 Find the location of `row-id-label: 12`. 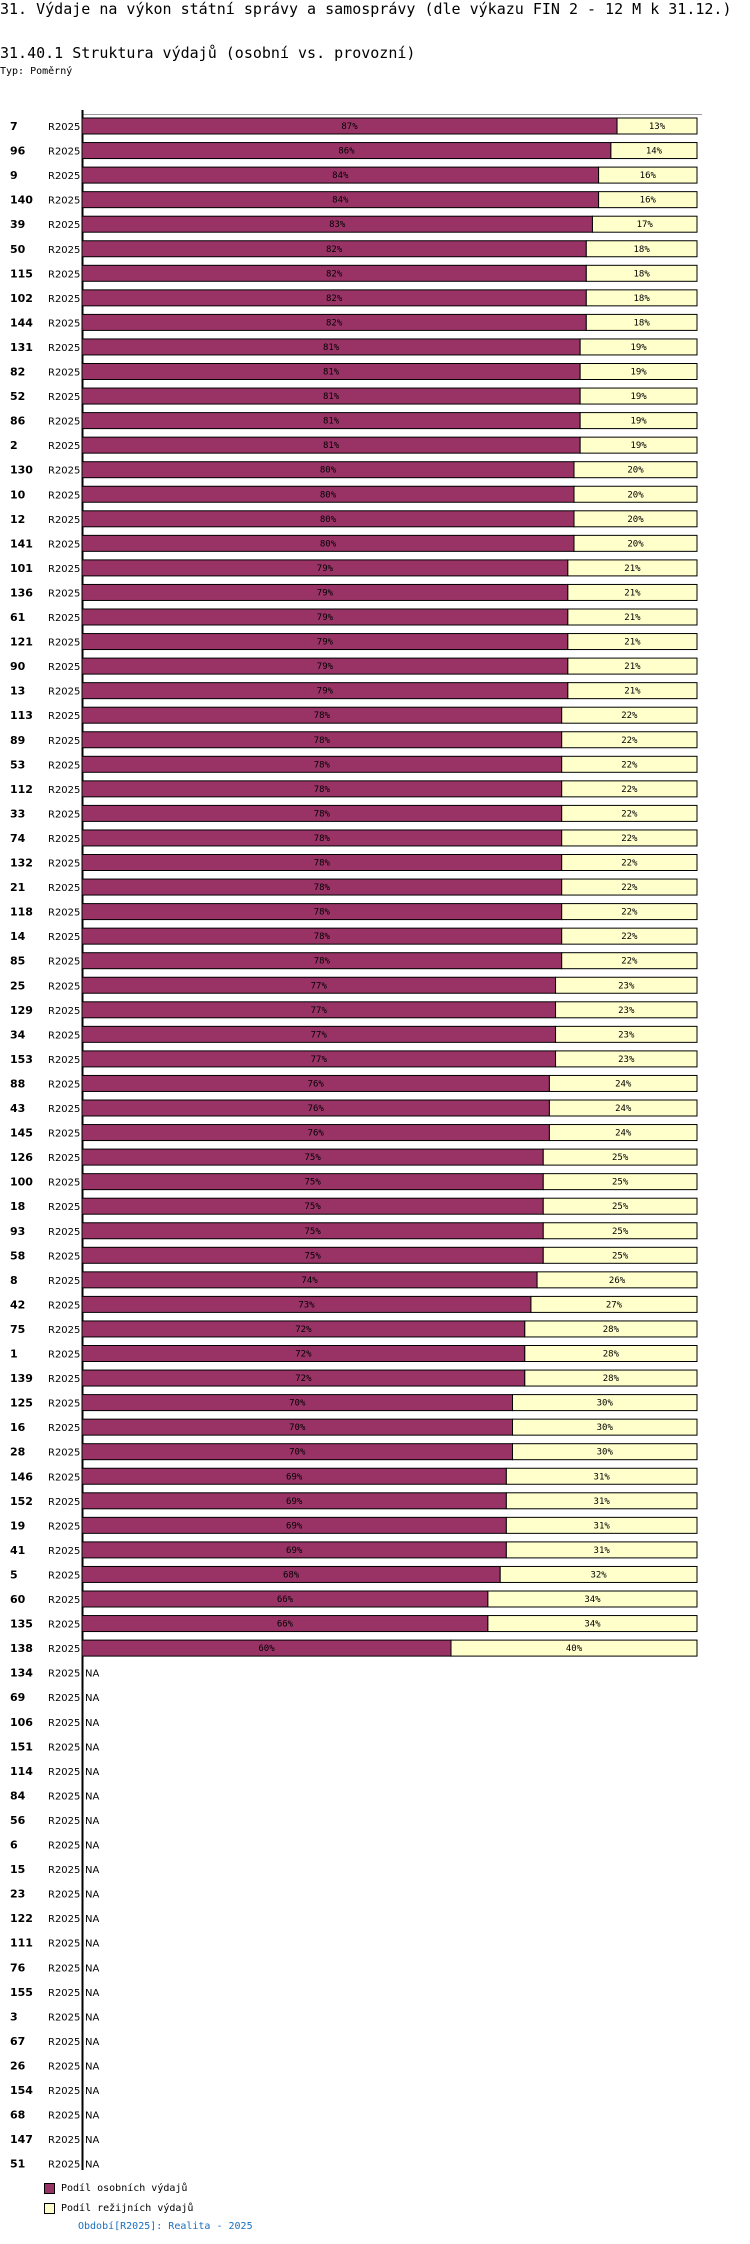

row-id-label: 12 is located at coordinates (17, 519).